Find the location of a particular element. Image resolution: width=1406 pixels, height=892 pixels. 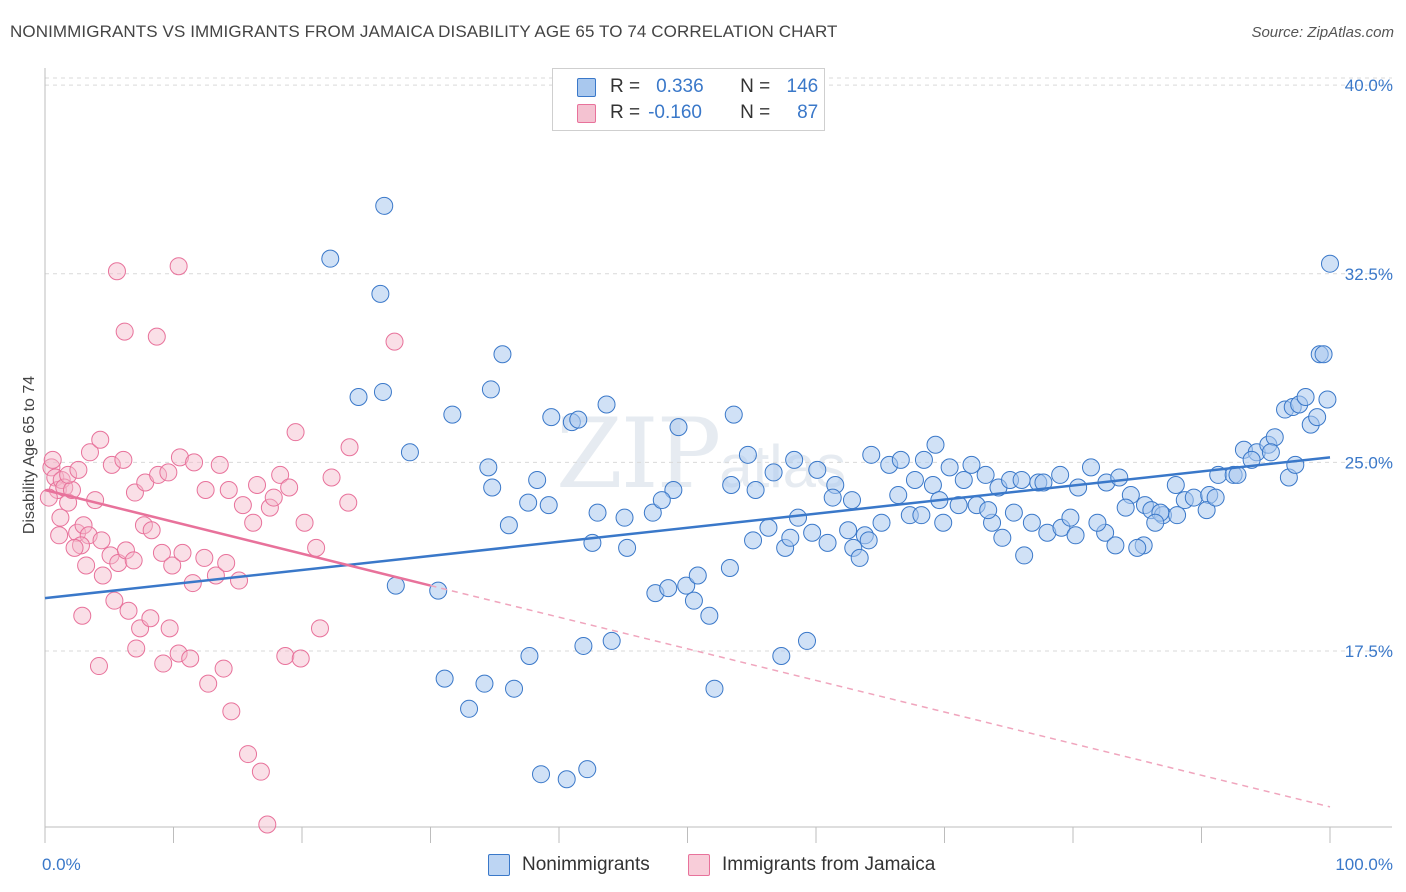

x-tick-label: 100.0% is located at coordinates (1364, 864).